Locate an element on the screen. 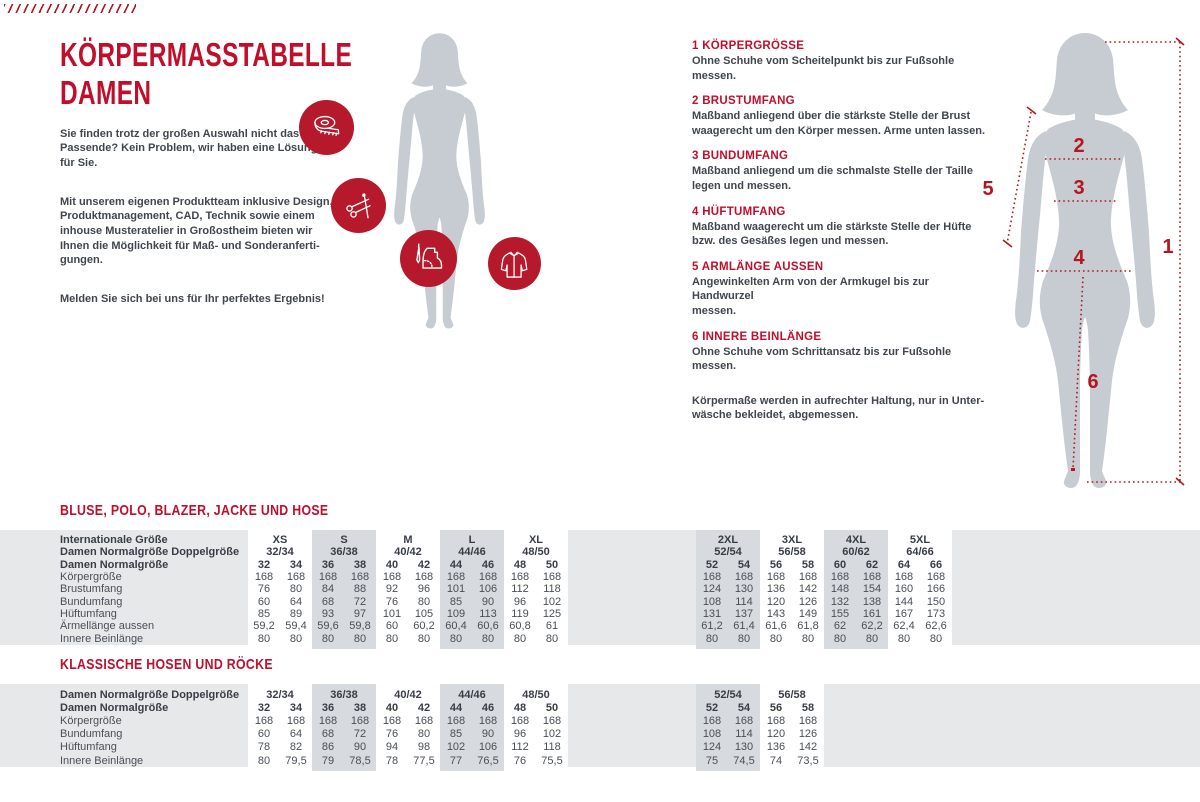 The height and width of the screenshot is (802, 1200). size-cell: 40 is located at coordinates (392, 707).